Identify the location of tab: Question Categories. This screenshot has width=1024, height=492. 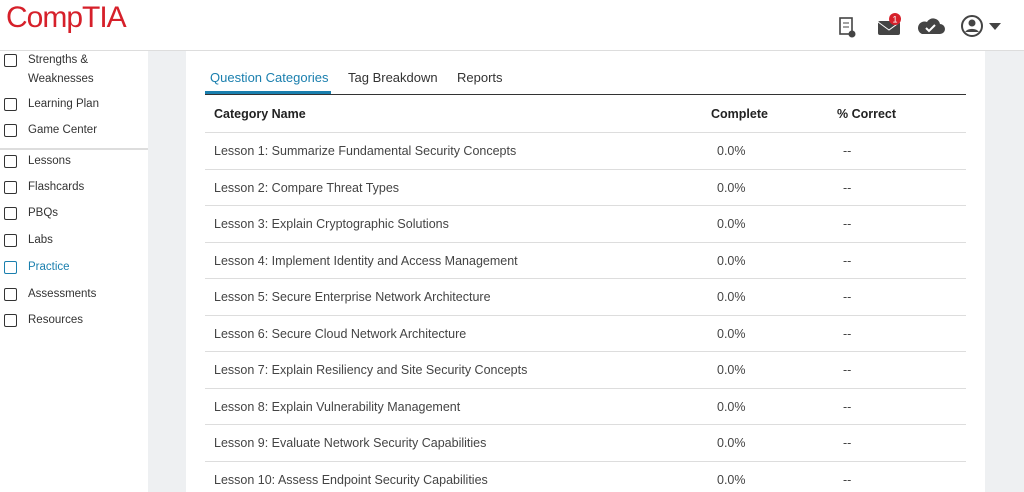
(269, 77).